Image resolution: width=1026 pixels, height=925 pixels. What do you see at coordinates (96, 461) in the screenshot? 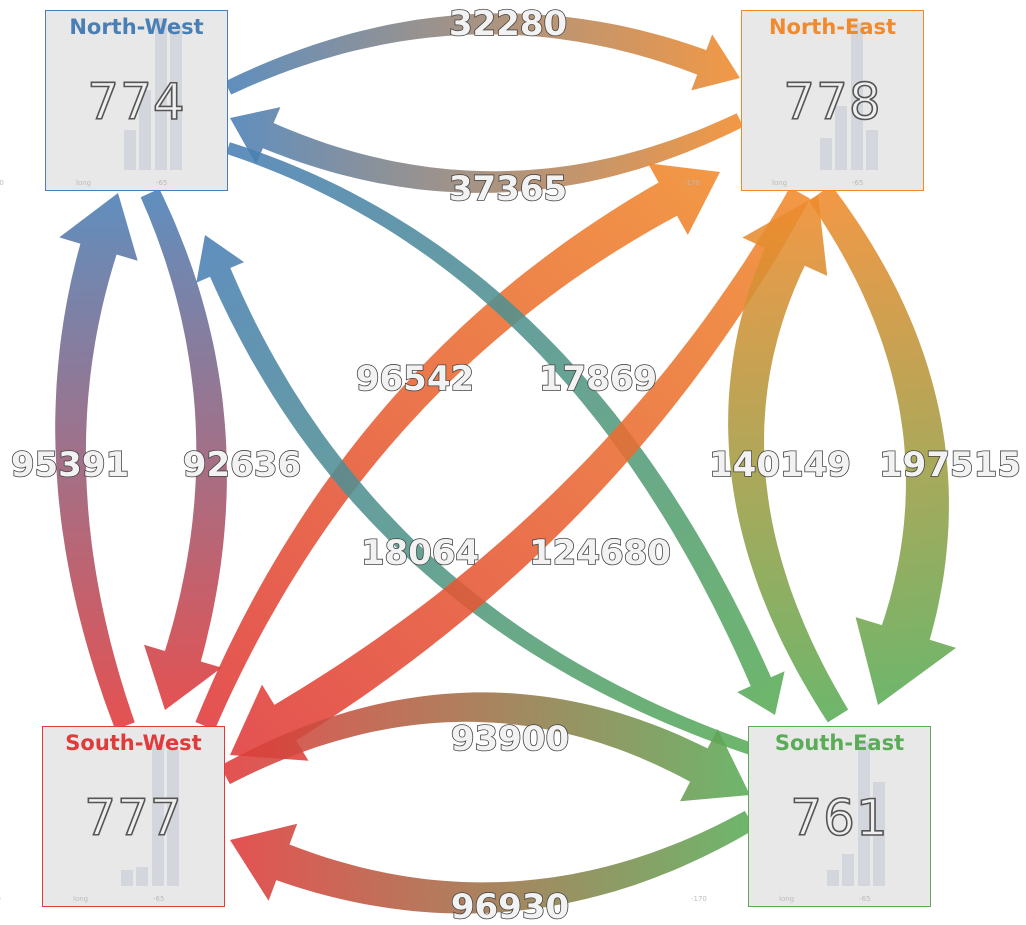
I see `flow-arrow-sw-nw` at bounding box center [96, 461].